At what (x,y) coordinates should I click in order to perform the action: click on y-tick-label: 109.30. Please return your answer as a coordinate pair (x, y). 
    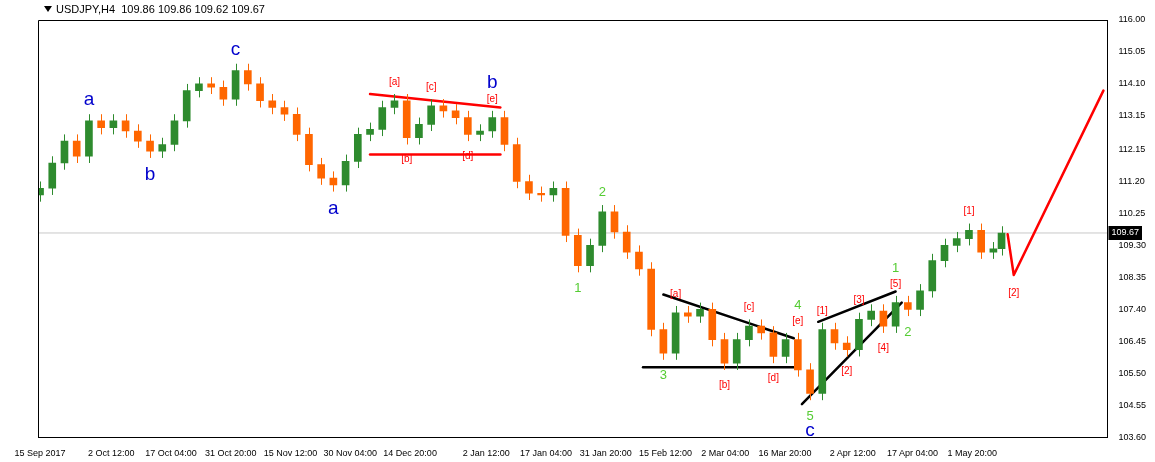
    Looking at the image, I should click on (1132, 244).